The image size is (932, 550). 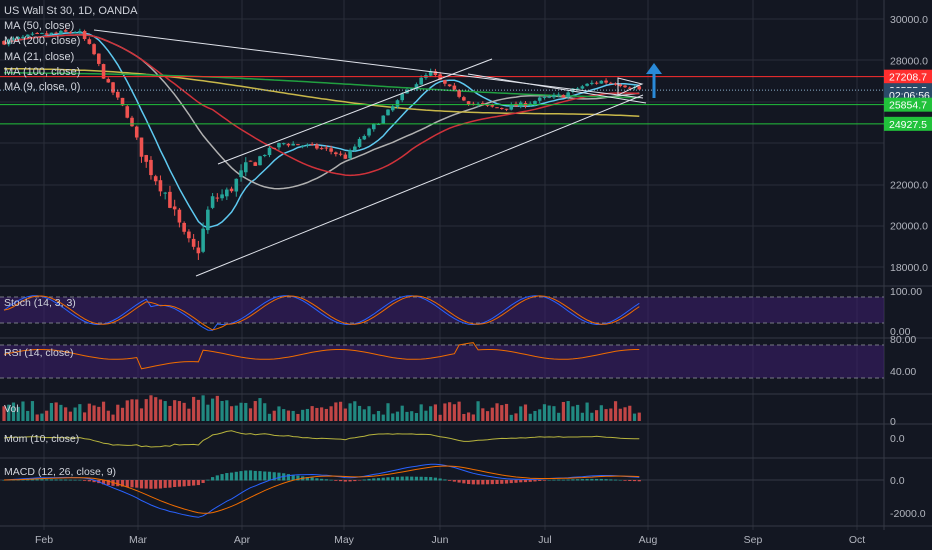 I want to click on stoch-tick: 0.00, so click(x=900, y=332).